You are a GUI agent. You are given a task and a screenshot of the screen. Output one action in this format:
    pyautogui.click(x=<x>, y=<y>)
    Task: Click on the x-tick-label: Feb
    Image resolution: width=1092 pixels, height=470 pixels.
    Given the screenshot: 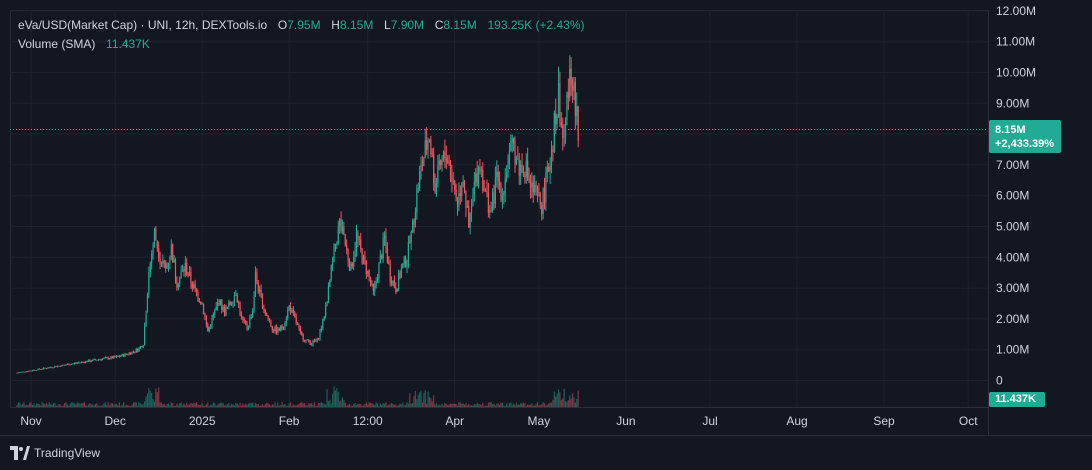 What is the action you would take?
    pyautogui.click(x=289, y=421)
    